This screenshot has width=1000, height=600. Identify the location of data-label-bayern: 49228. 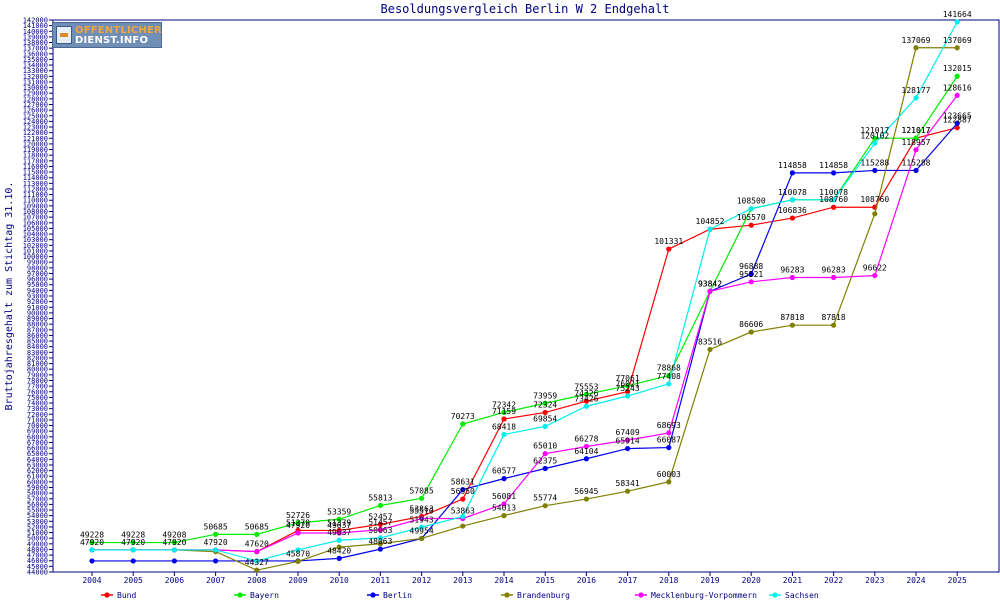
(133, 535).